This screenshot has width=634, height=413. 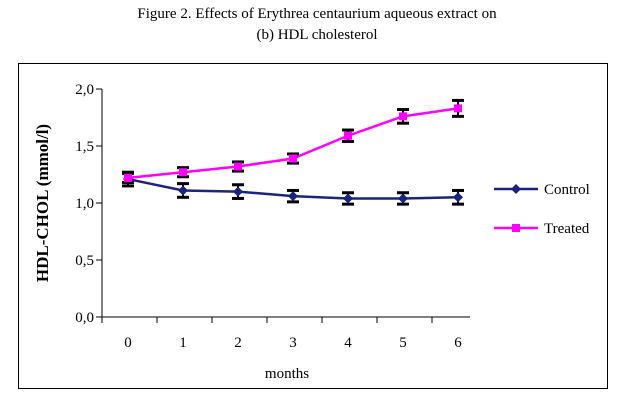 I want to click on series-control, so click(x=293, y=188).